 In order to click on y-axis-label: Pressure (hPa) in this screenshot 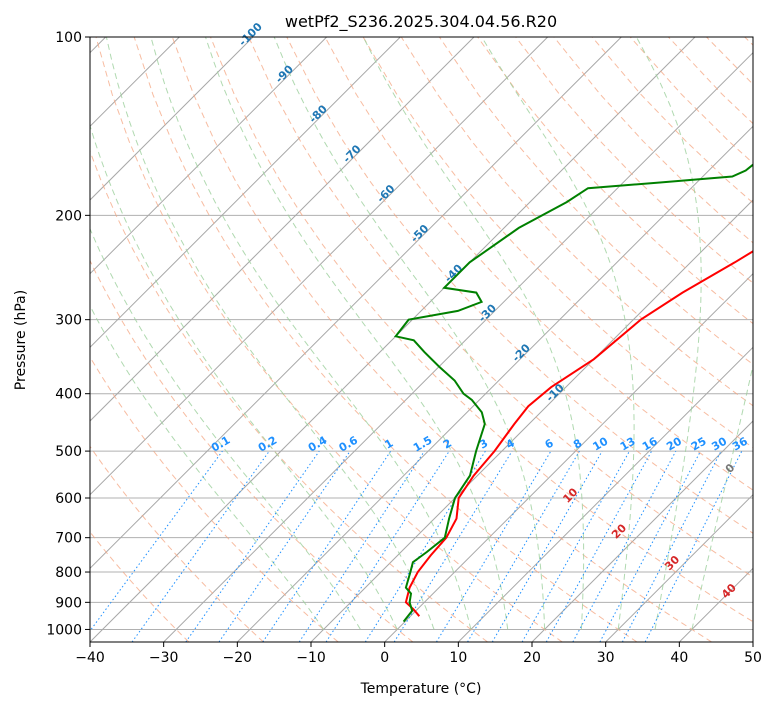, I will do `click(21, 340)`.